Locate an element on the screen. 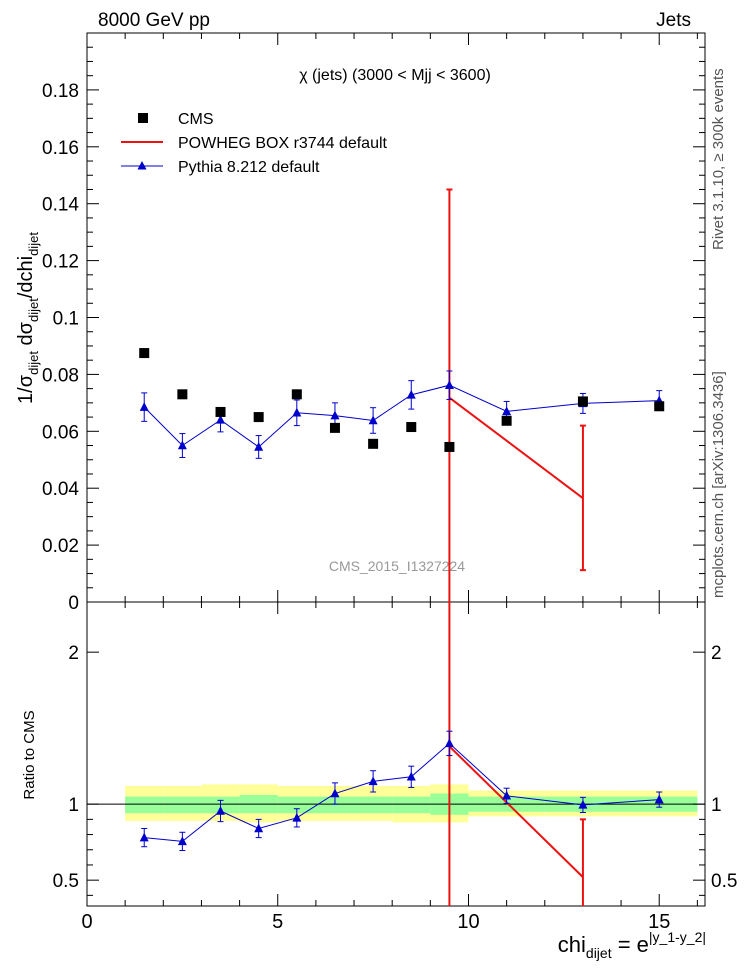 Image resolution: width=746 pixels, height=972 pixels. ratio-y-tick-label-right: 2 is located at coordinates (716, 653).